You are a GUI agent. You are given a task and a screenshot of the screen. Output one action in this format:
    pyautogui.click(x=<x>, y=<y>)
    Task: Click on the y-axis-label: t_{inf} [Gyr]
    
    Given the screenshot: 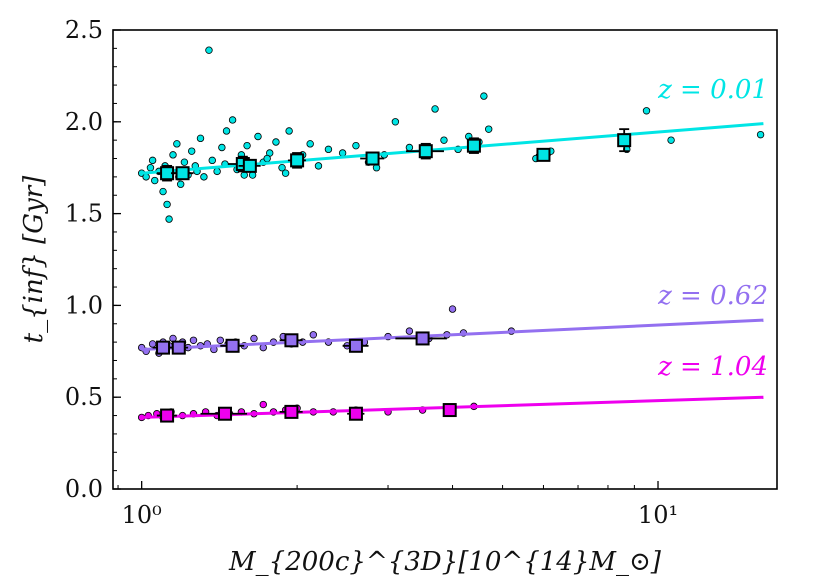 What is the action you would take?
    pyautogui.click(x=34, y=259)
    